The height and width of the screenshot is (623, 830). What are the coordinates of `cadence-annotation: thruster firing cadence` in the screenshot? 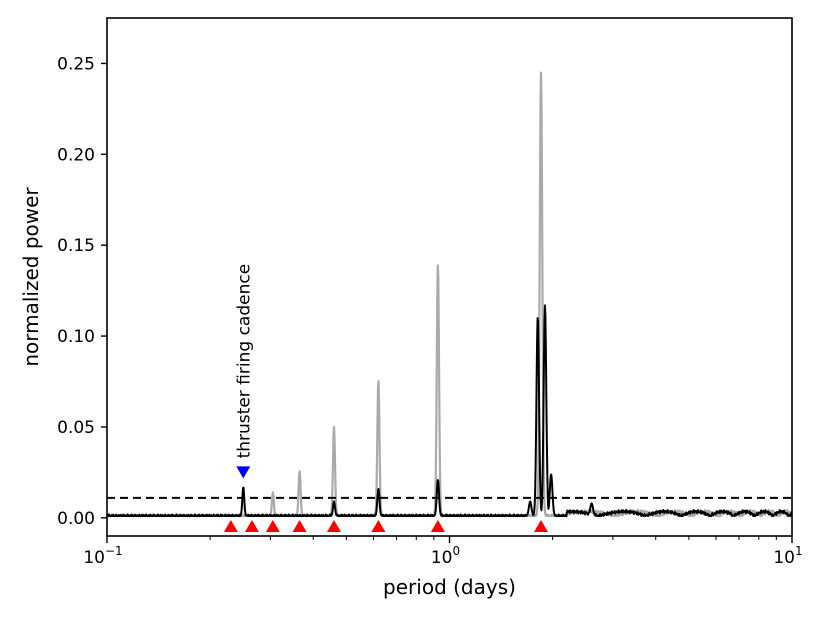 It's located at (244, 361).